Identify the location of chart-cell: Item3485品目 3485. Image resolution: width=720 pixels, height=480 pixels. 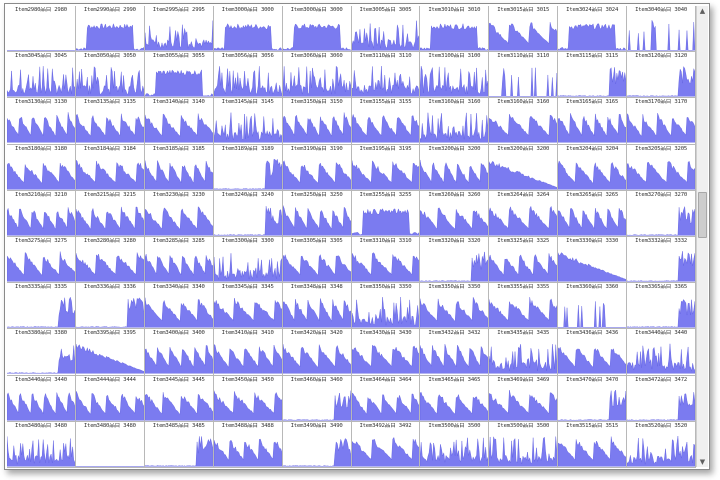
(178, 444).